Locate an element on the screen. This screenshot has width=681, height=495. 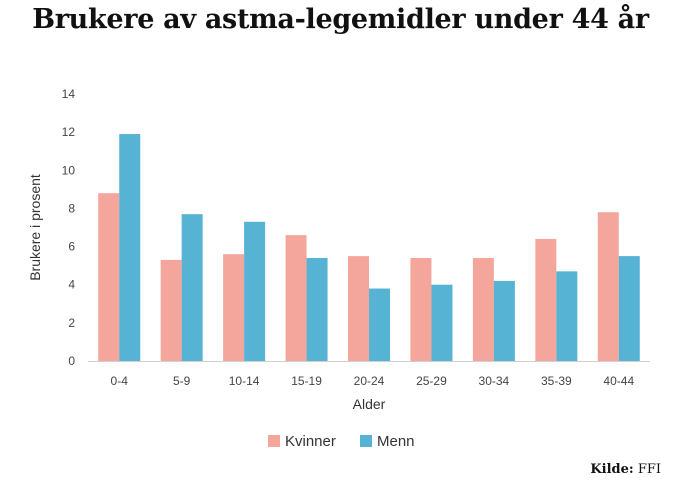
y-tick-label: 12 is located at coordinates (69, 132).